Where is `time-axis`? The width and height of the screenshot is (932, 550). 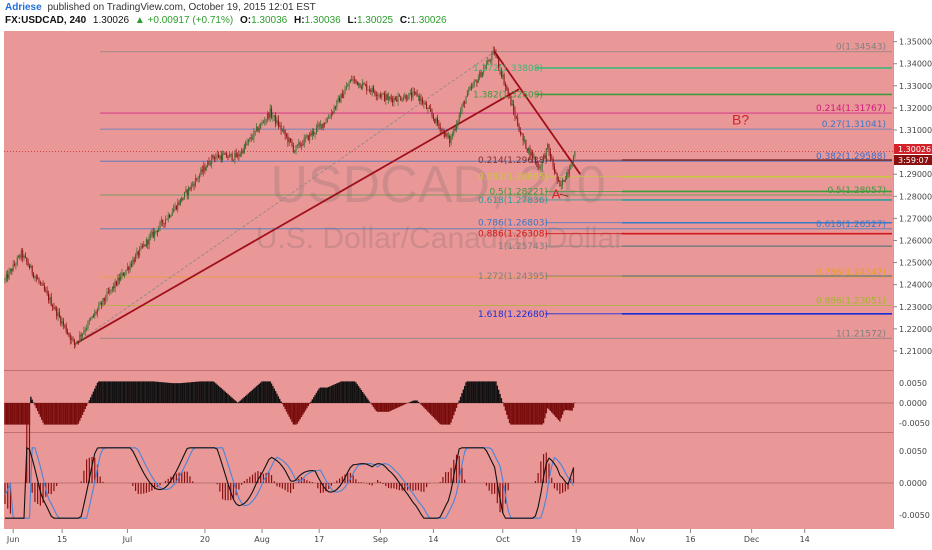
time-axis is located at coordinates (448, 539).